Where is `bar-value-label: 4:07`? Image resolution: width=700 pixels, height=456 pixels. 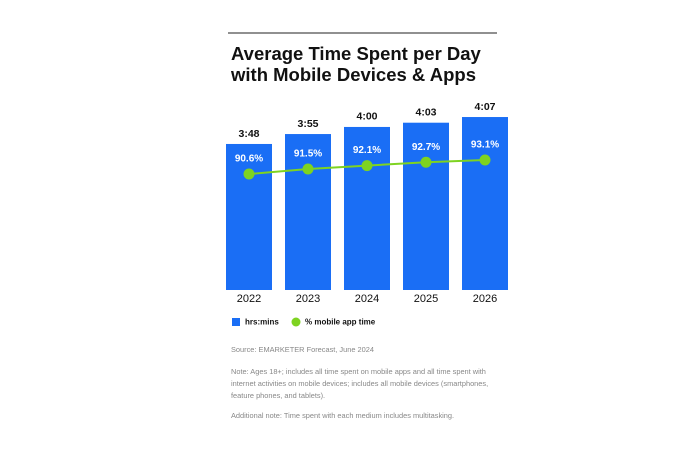 bar-value-label: 4:07 is located at coordinates (484, 107).